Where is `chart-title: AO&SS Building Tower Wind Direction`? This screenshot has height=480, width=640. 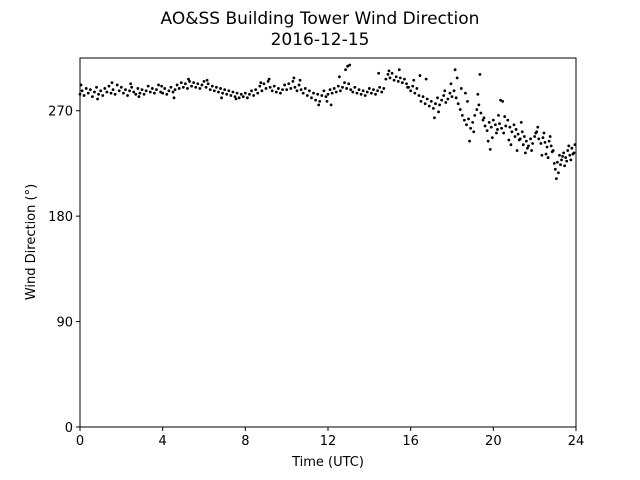
chart-title: AO&SS Building Tower Wind Direction is located at coordinates (320, 19).